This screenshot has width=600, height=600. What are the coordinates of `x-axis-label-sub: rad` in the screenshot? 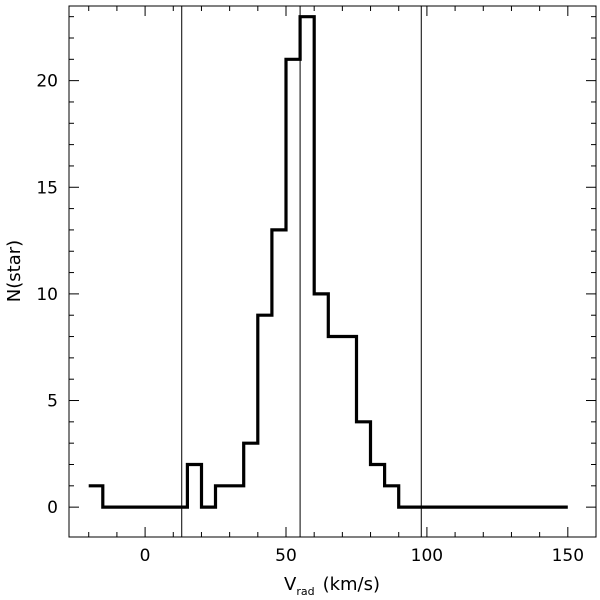 It's located at (305, 591).